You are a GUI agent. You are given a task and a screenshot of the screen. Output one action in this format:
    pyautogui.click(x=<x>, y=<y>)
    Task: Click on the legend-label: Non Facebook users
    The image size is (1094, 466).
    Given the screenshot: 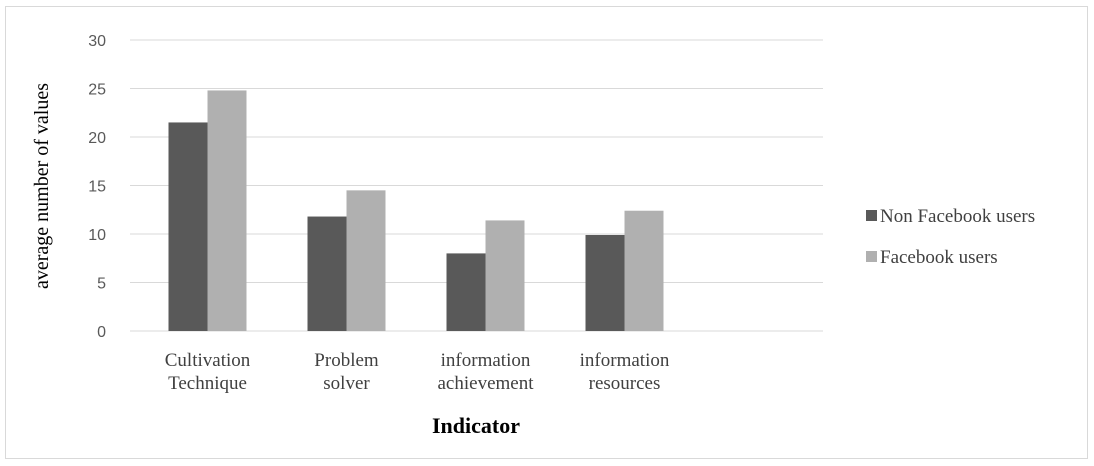 What is the action you would take?
    pyautogui.click(x=957, y=216)
    